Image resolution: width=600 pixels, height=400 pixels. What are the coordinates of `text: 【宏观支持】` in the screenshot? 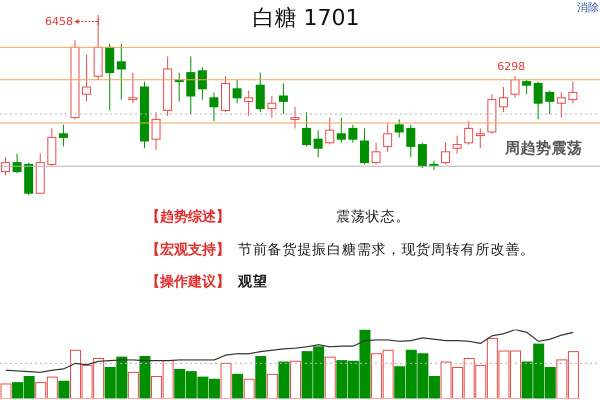 It's located at (188, 250).